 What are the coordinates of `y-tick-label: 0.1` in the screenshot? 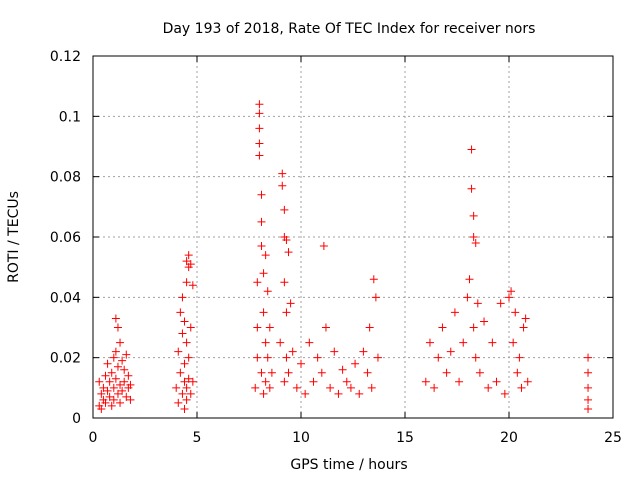 It's located at (70, 117).